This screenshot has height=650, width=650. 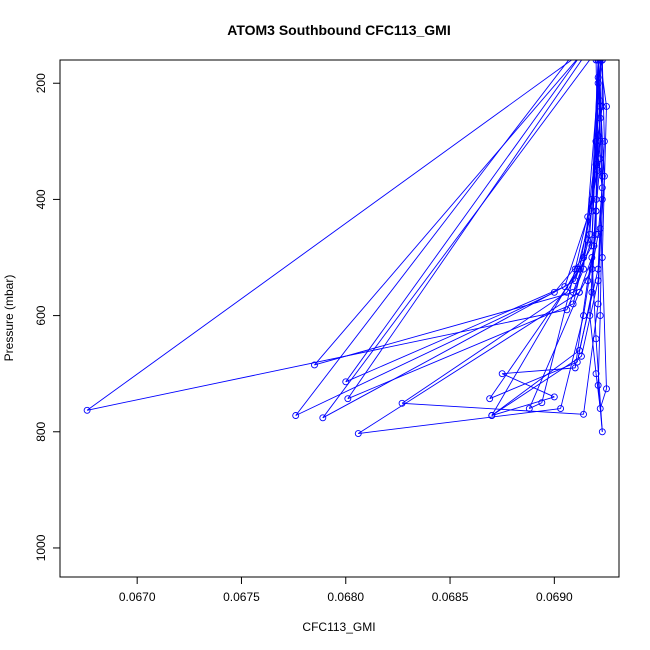 I want to click on y-tick-label: 800, so click(x=41, y=431).